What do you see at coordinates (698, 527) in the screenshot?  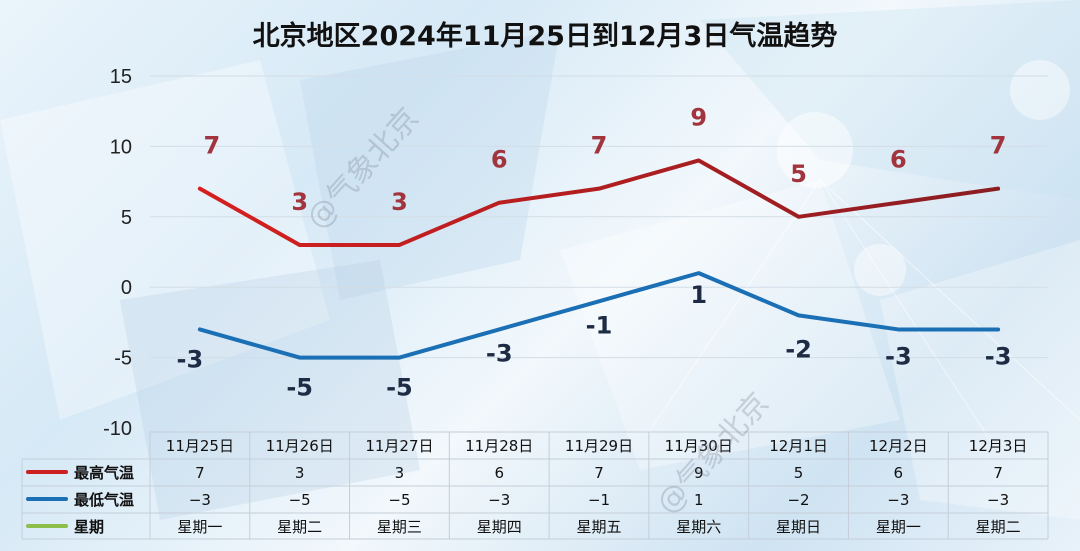 I see `table-cell: 星期六` at bounding box center [698, 527].